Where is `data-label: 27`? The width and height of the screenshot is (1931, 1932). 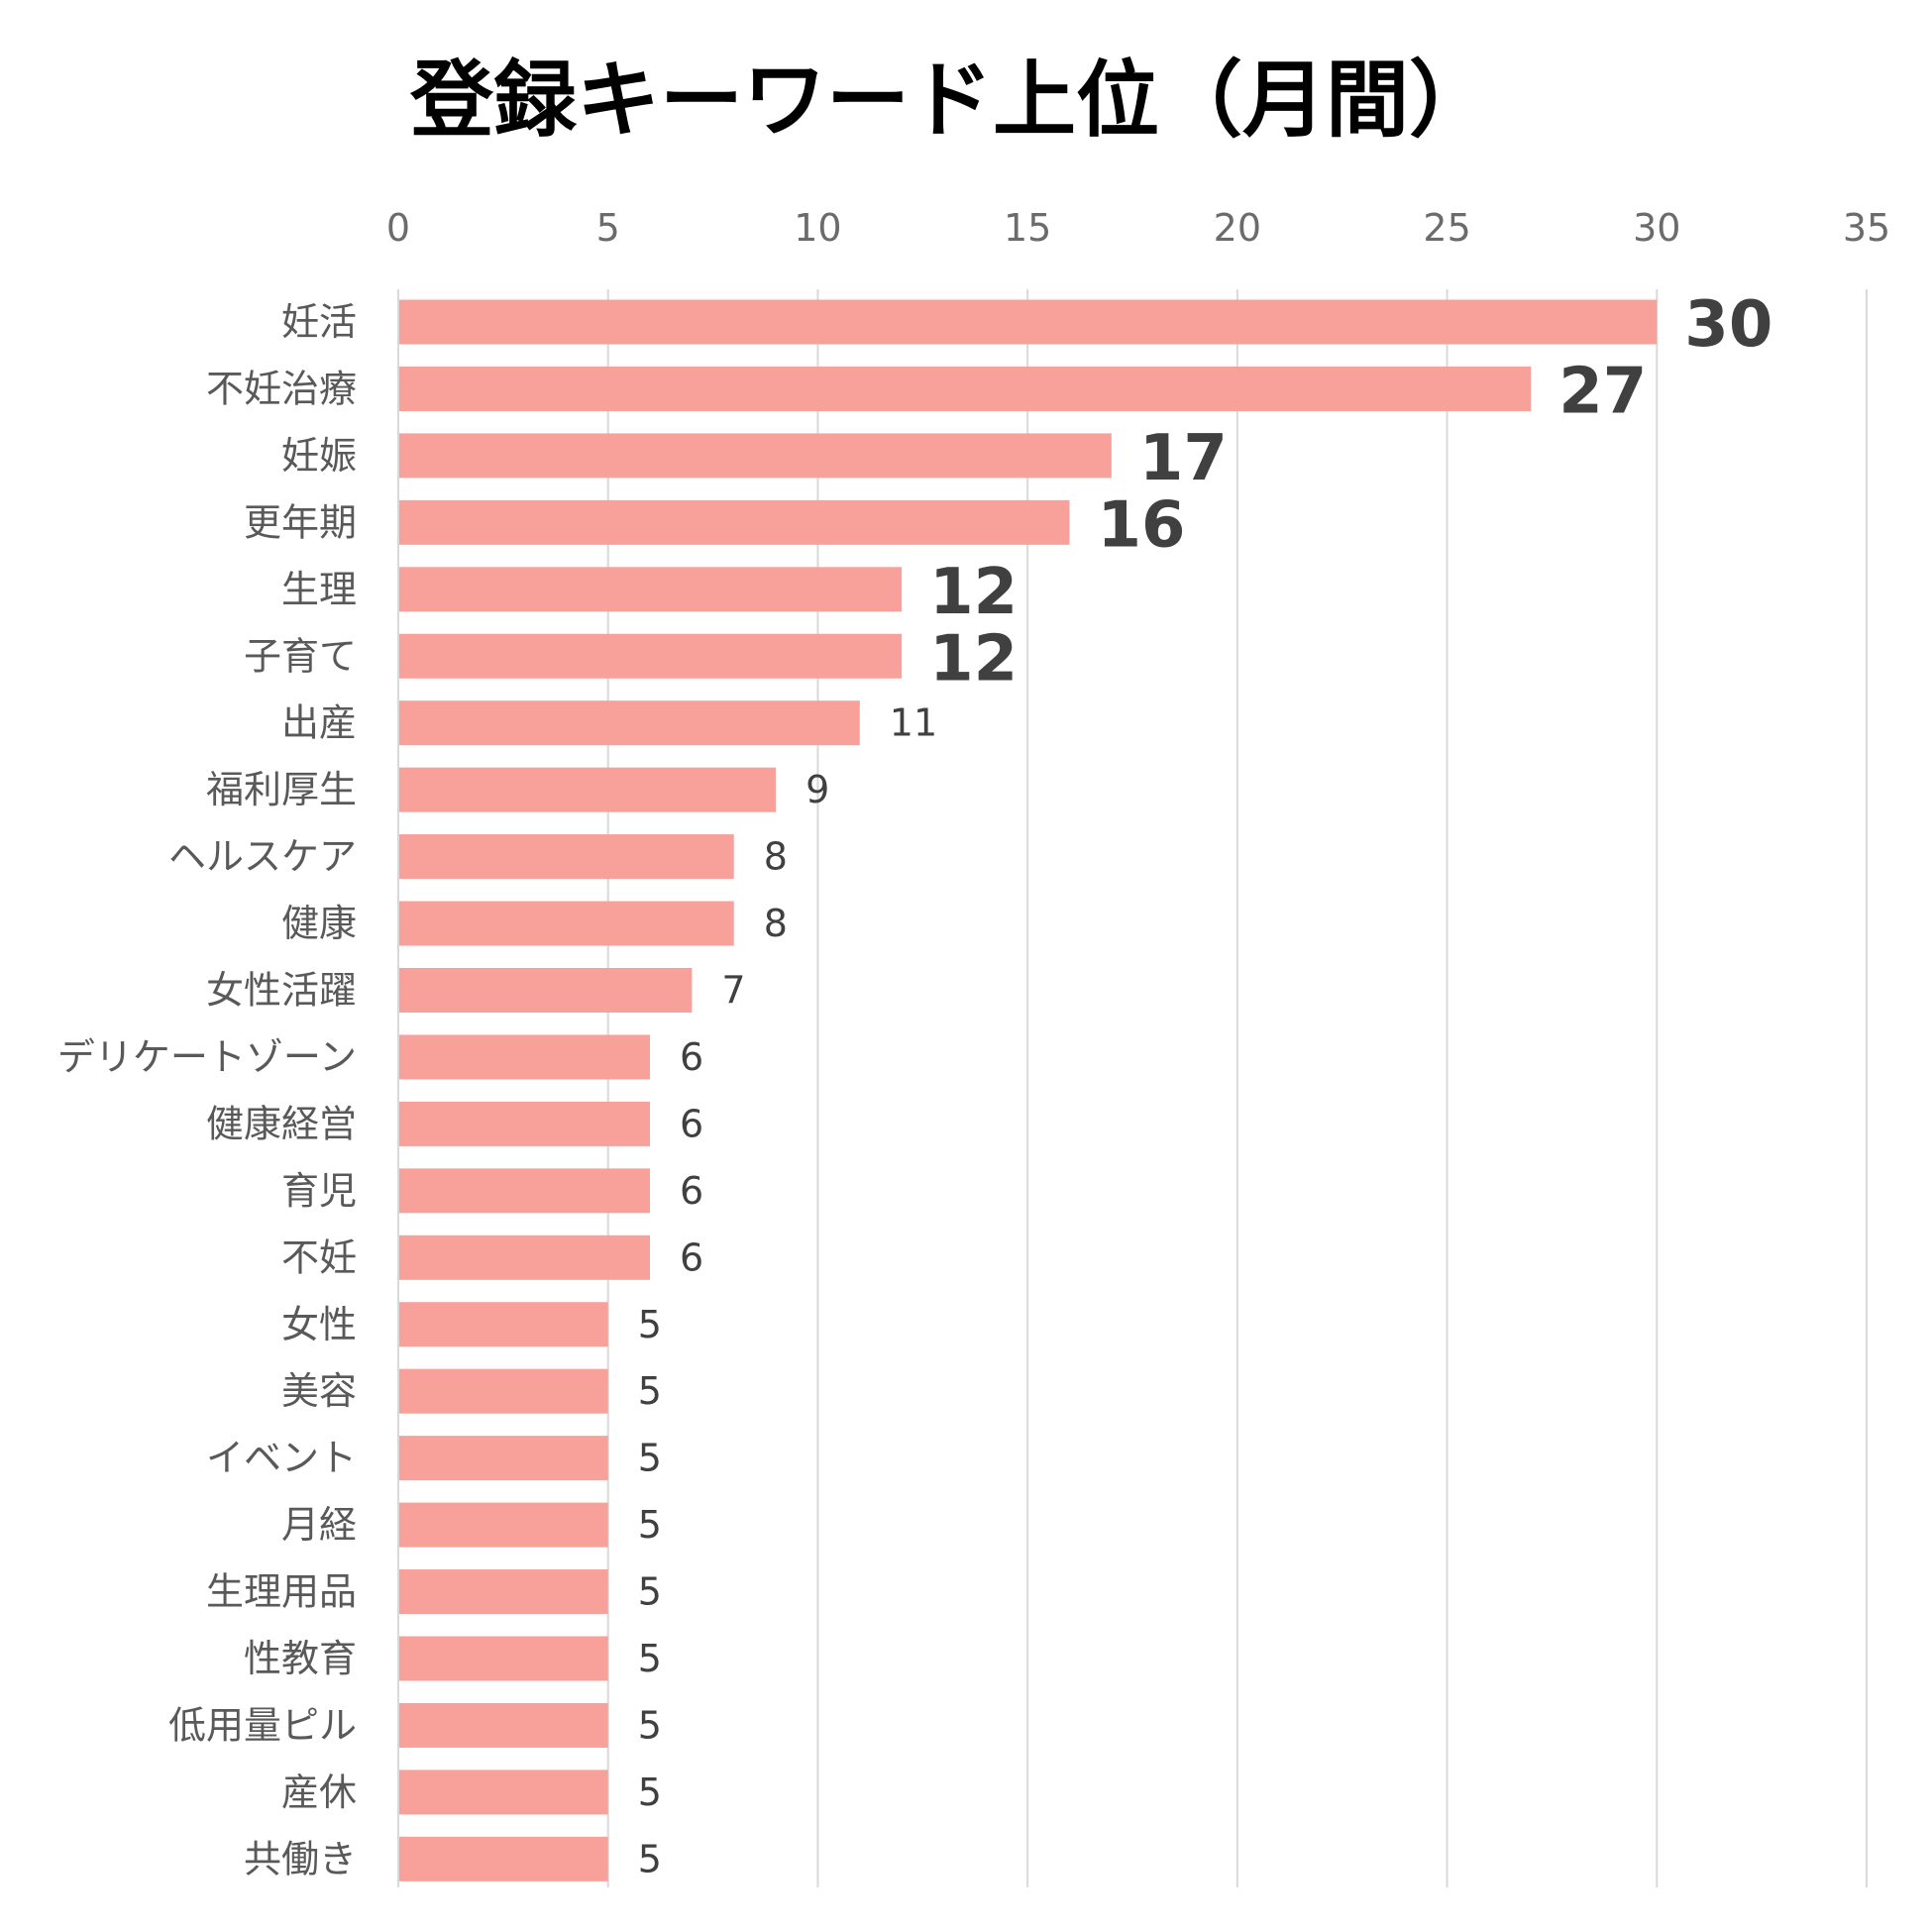
data-label: 27 is located at coordinates (1602, 392).